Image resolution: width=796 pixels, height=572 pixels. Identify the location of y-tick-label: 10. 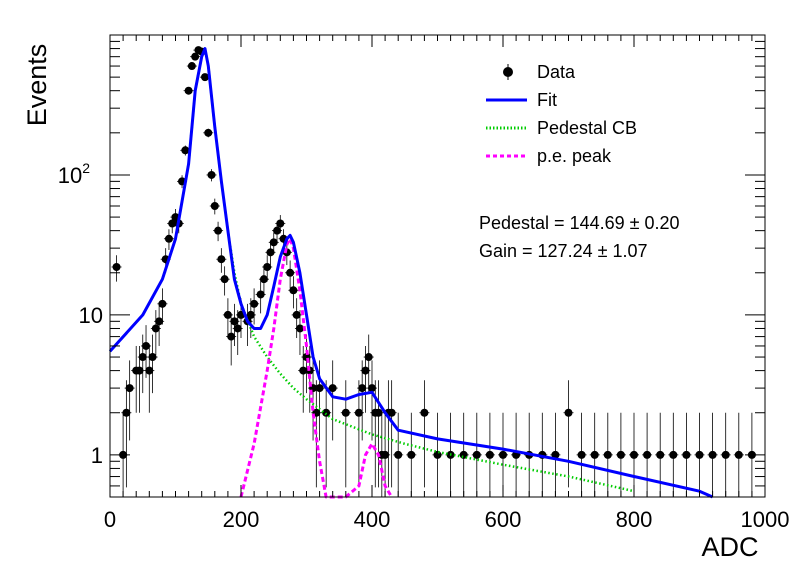
(91, 315).